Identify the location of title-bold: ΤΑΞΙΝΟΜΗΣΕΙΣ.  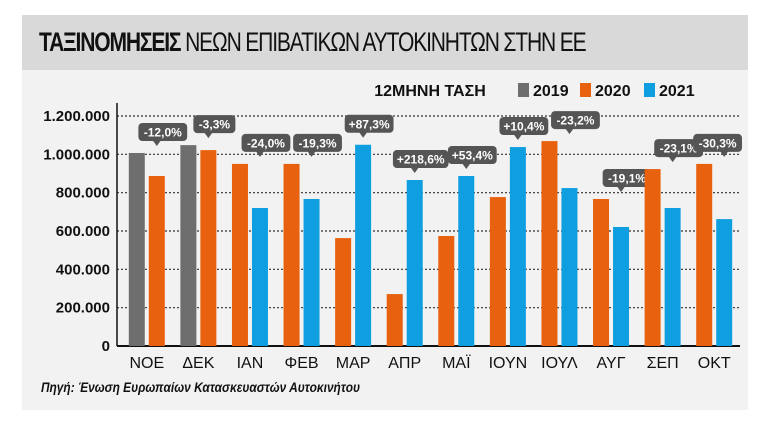
(110, 42).